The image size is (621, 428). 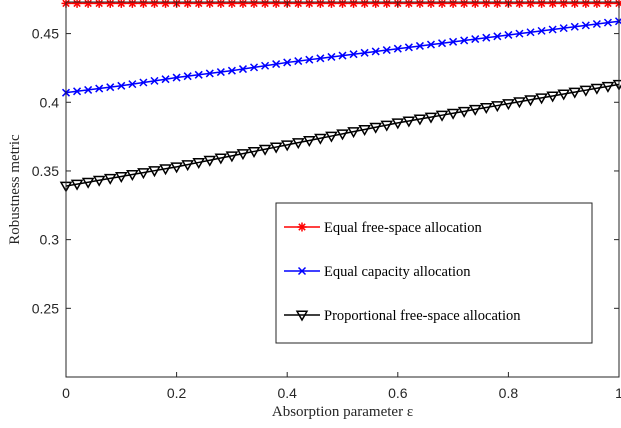 What do you see at coordinates (15, 189) in the screenshot?
I see `y-axis-label: Robustness metric` at bounding box center [15, 189].